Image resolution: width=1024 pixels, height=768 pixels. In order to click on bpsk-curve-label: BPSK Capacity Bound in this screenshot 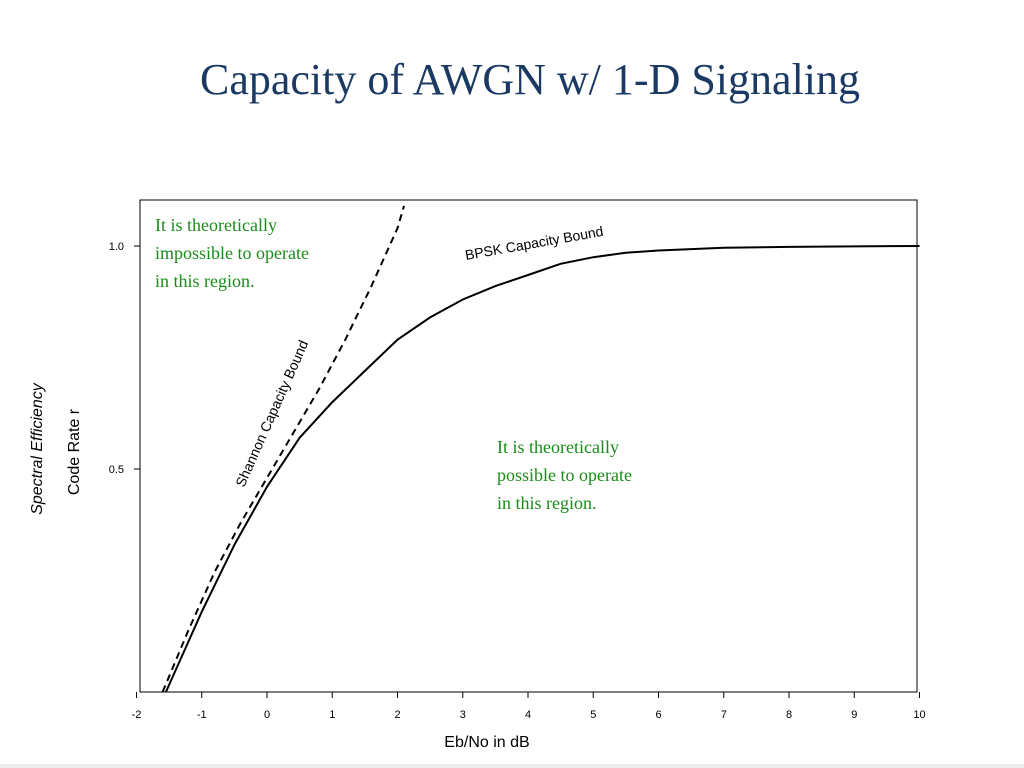, I will do `click(534, 243)`.